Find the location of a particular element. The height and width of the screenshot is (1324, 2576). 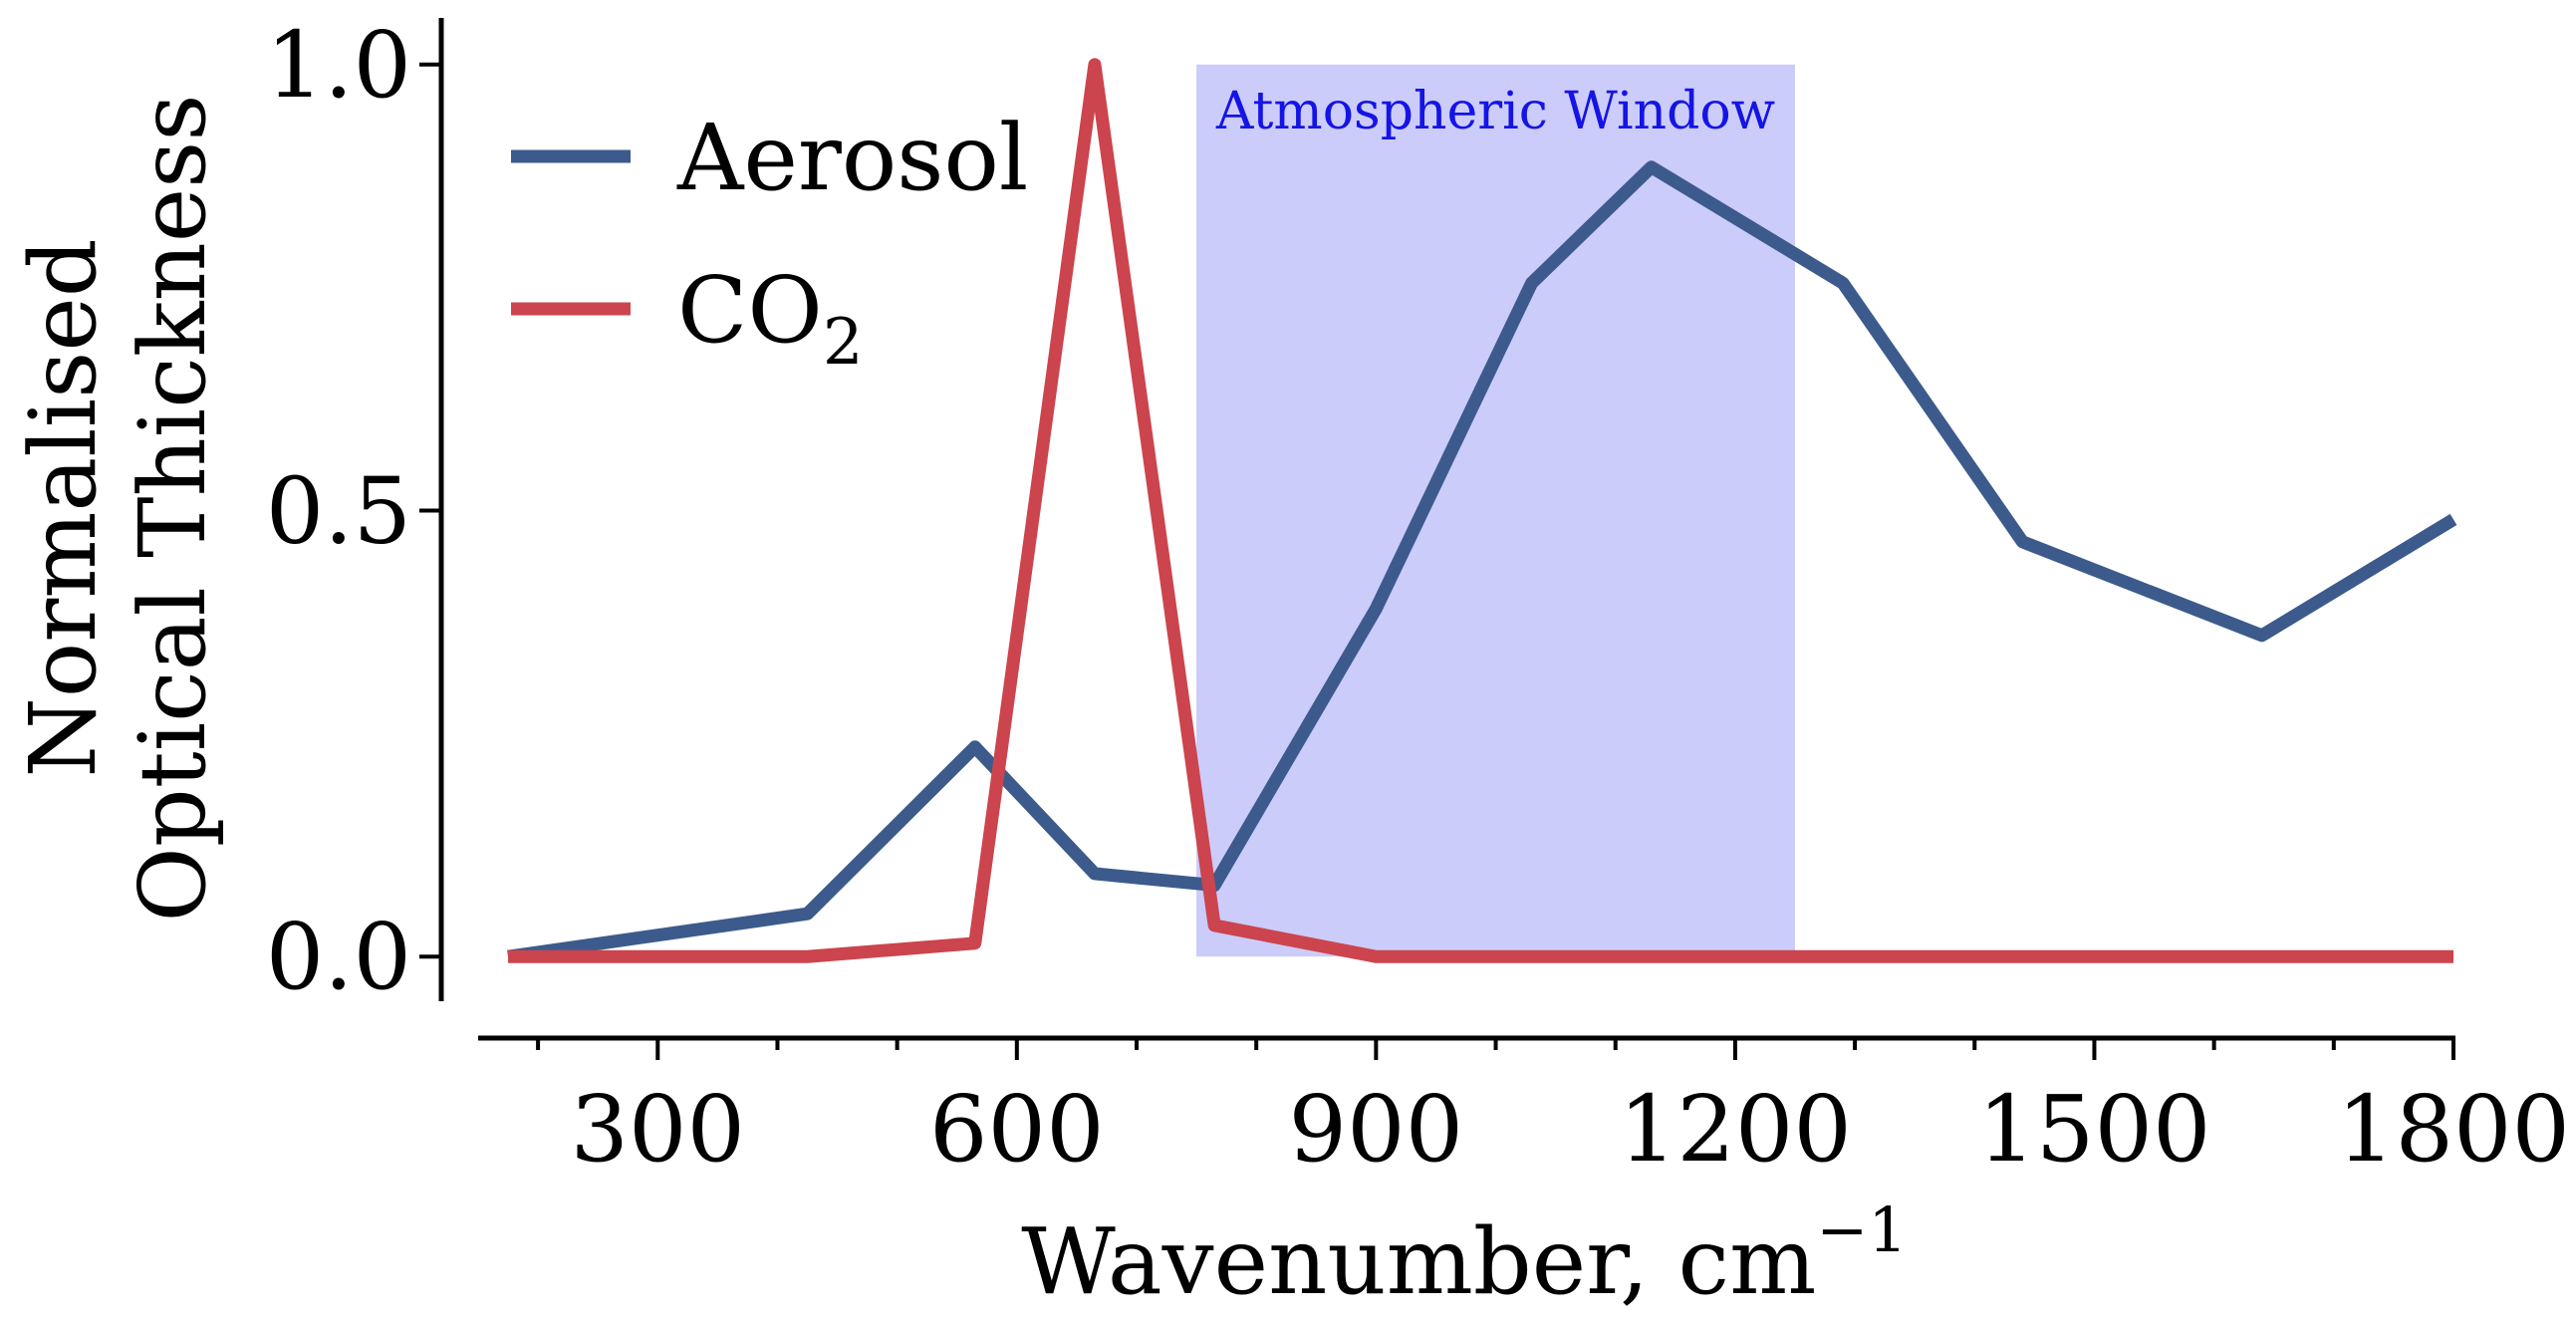

legend-label-text: CO is located at coordinates (750, 310).